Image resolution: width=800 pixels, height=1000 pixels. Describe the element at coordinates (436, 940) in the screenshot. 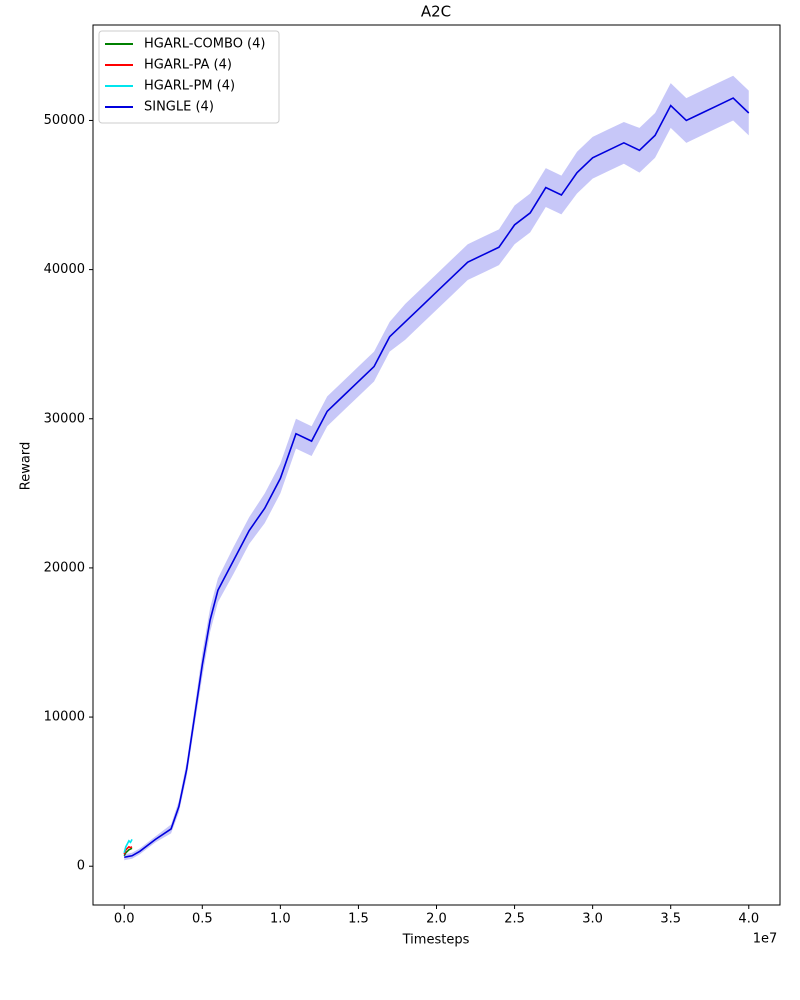

I see `x-axis-label: Timesteps` at that location.